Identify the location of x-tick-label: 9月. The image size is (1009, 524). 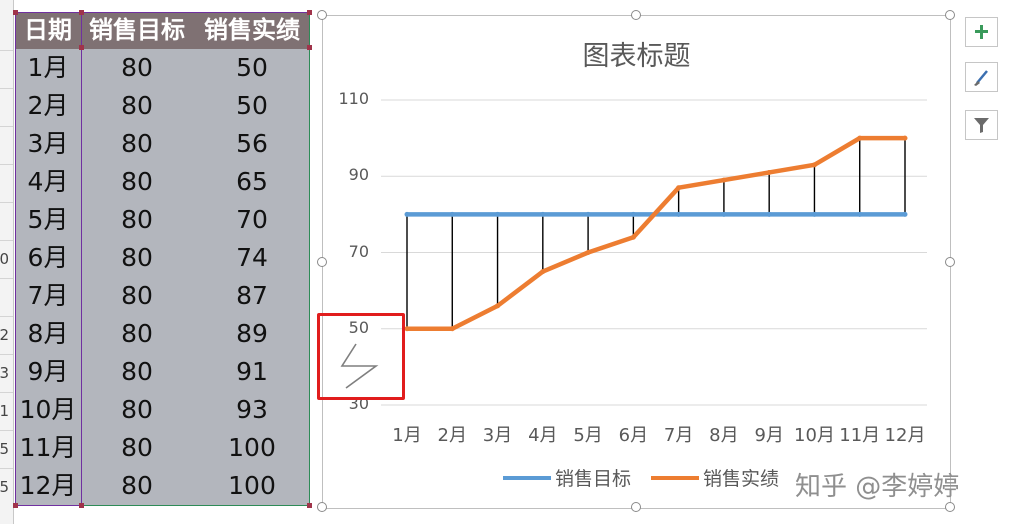
(769, 435).